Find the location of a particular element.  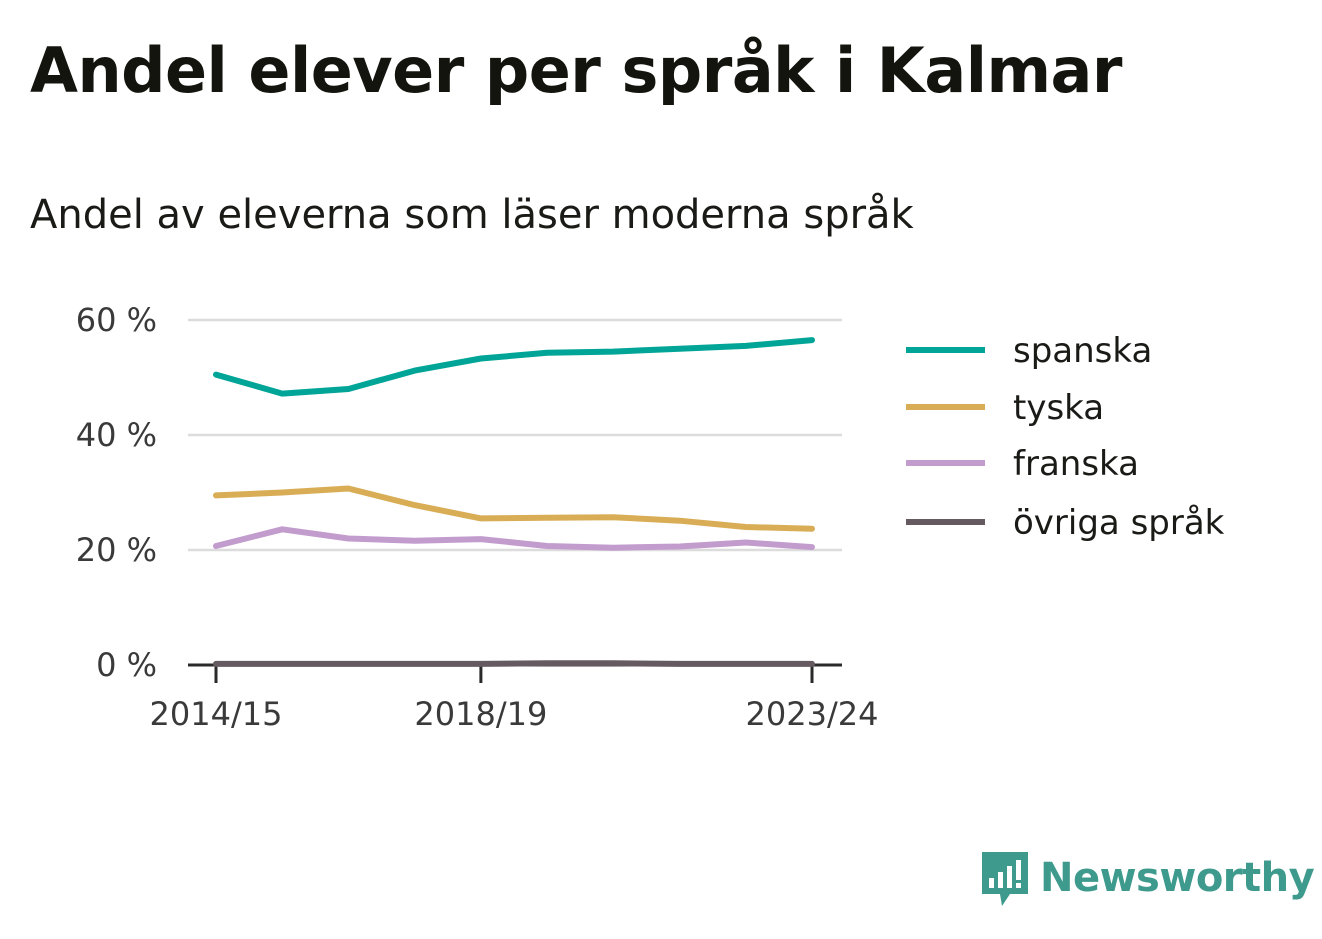

y-tick-label: 20 % is located at coordinates (116, 550).